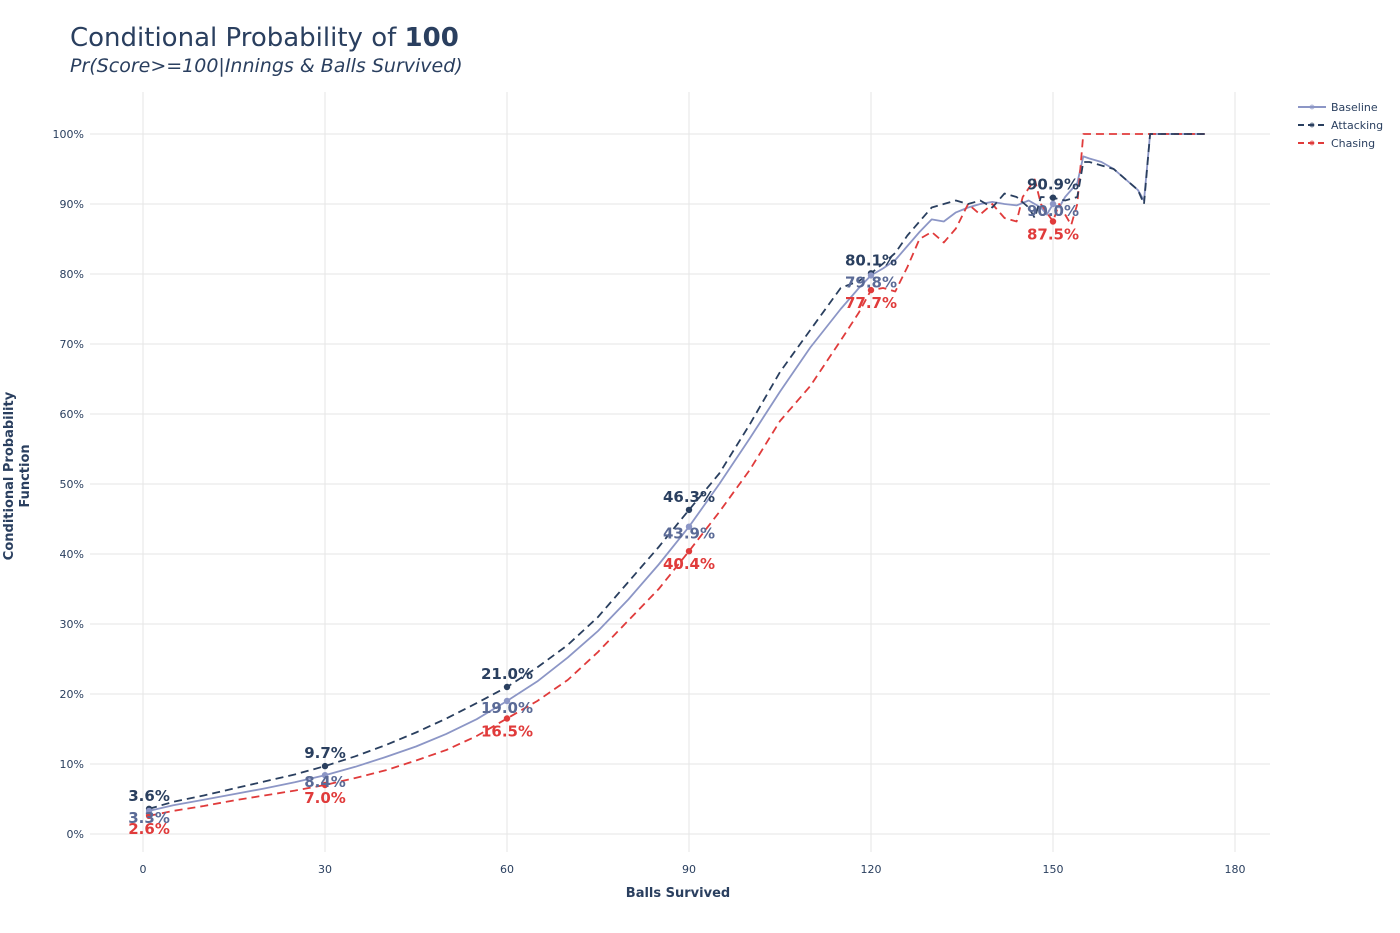 Image resolution: width=1400 pixels, height=933 pixels. I want to click on data-label-attacking: 46.3%, so click(689, 497).